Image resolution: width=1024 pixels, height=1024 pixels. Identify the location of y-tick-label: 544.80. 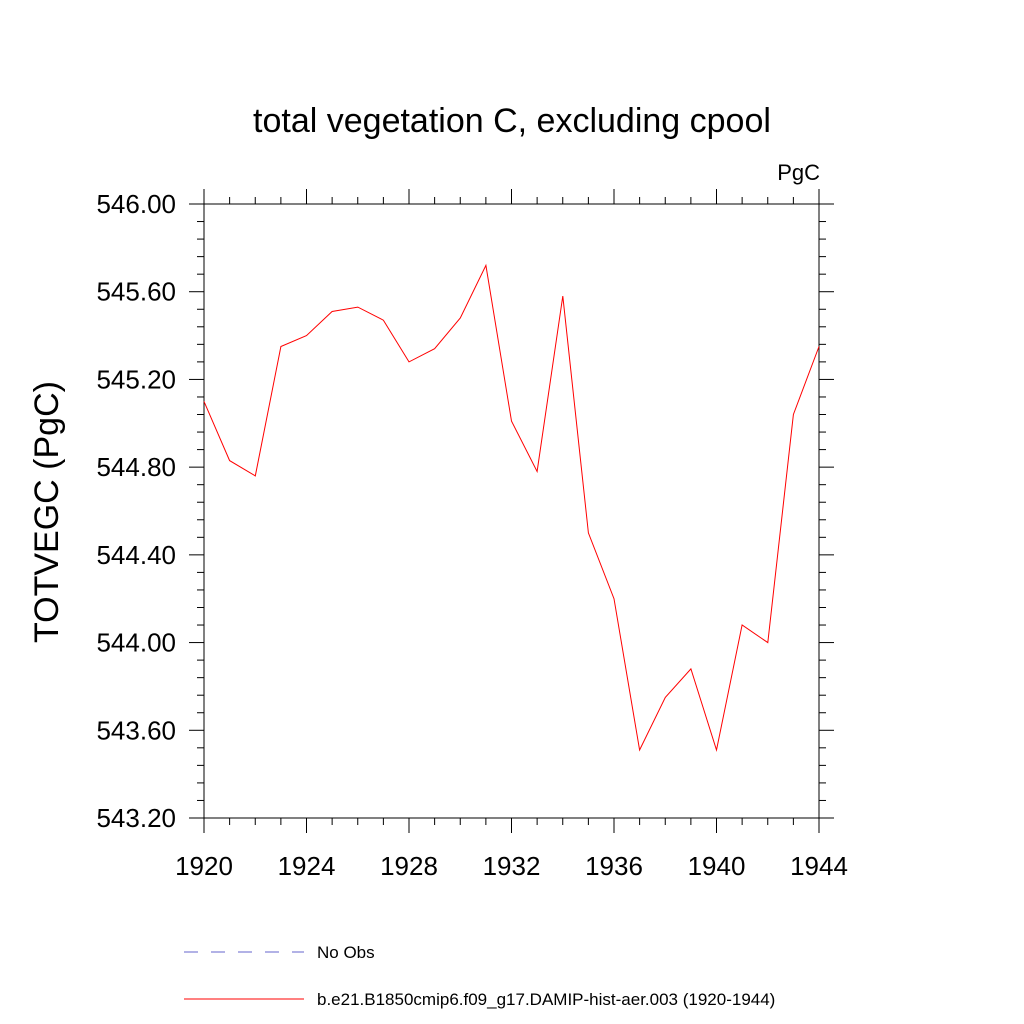
(136, 467).